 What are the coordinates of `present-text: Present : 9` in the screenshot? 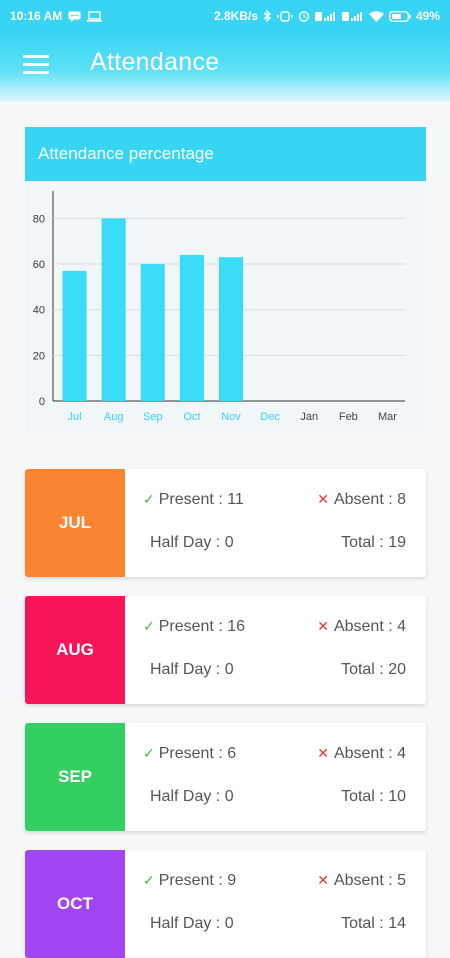 It's located at (197, 880).